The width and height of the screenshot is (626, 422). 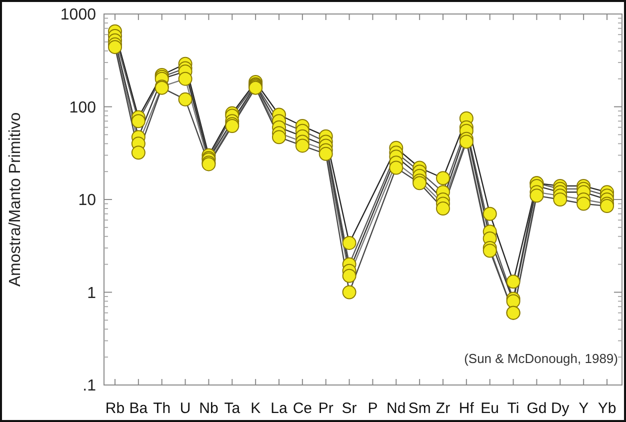 What do you see at coordinates (326, 408) in the screenshot?
I see `x-tick-label: Pr` at bounding box center [326, 408].